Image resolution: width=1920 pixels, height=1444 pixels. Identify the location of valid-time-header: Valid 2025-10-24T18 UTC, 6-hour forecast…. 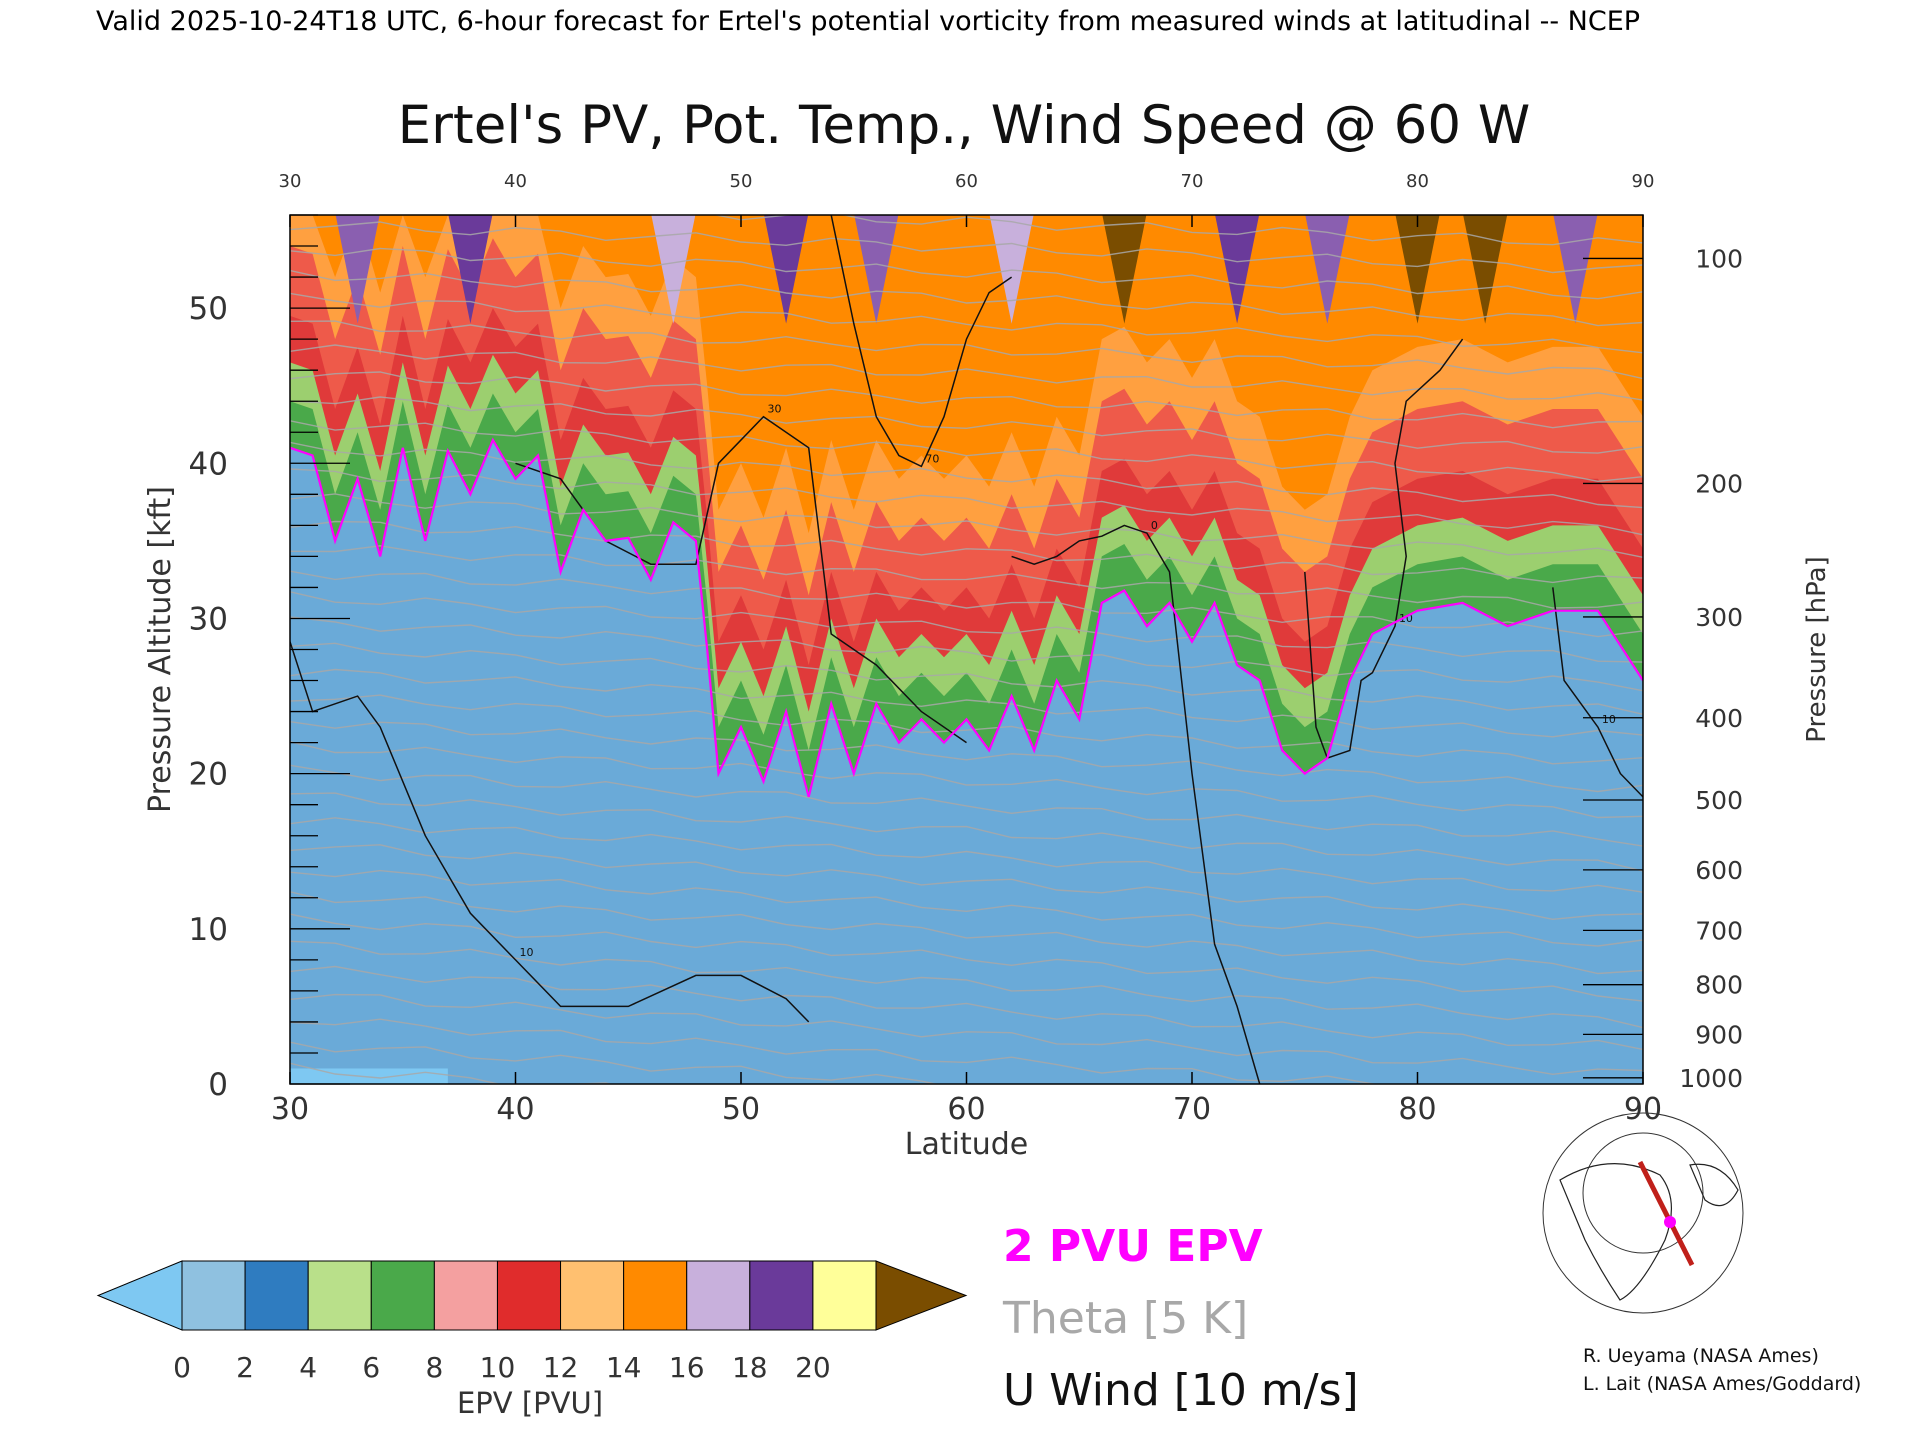
(868, 21).